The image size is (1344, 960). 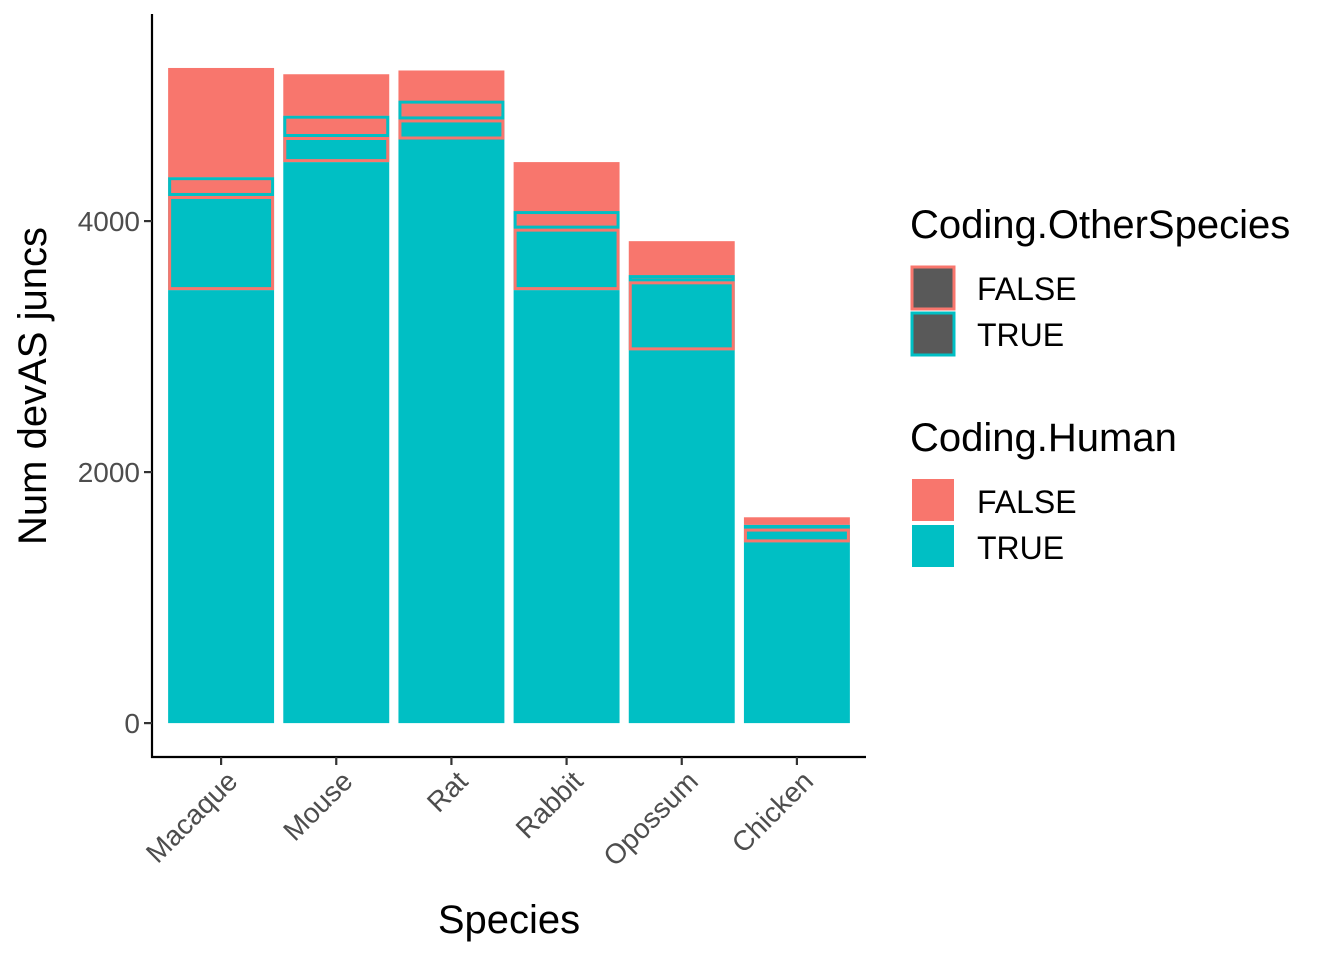 What do you see at coordinates (650, 818) in the screenshot?
I see `x-tick-label: Opossum` at bounding box center [650, 818].